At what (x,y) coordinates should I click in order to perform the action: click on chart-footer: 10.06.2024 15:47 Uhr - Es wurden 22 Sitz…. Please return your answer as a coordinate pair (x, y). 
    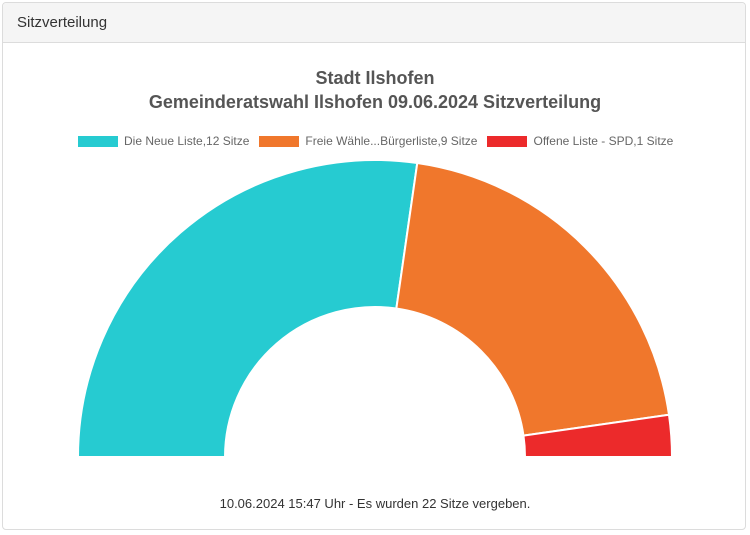
    Looking at the image, I should click on (375, 503).